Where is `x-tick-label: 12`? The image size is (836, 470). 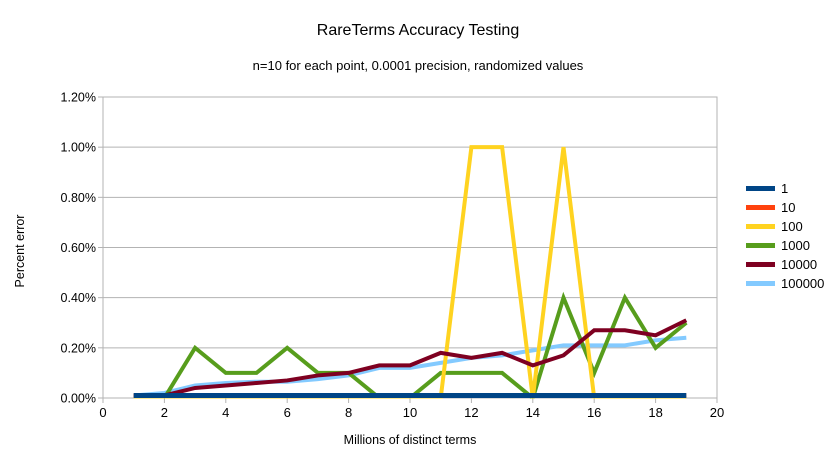 x-tick-label: 12 is located at coordinates (471, 412).